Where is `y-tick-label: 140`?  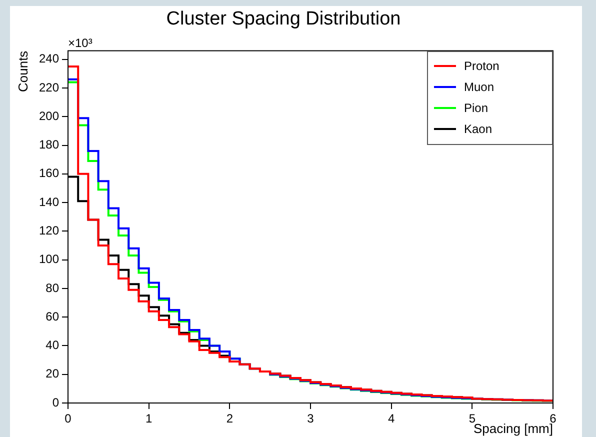 y-tick-label: 140 is located at coordinates (49, 201).